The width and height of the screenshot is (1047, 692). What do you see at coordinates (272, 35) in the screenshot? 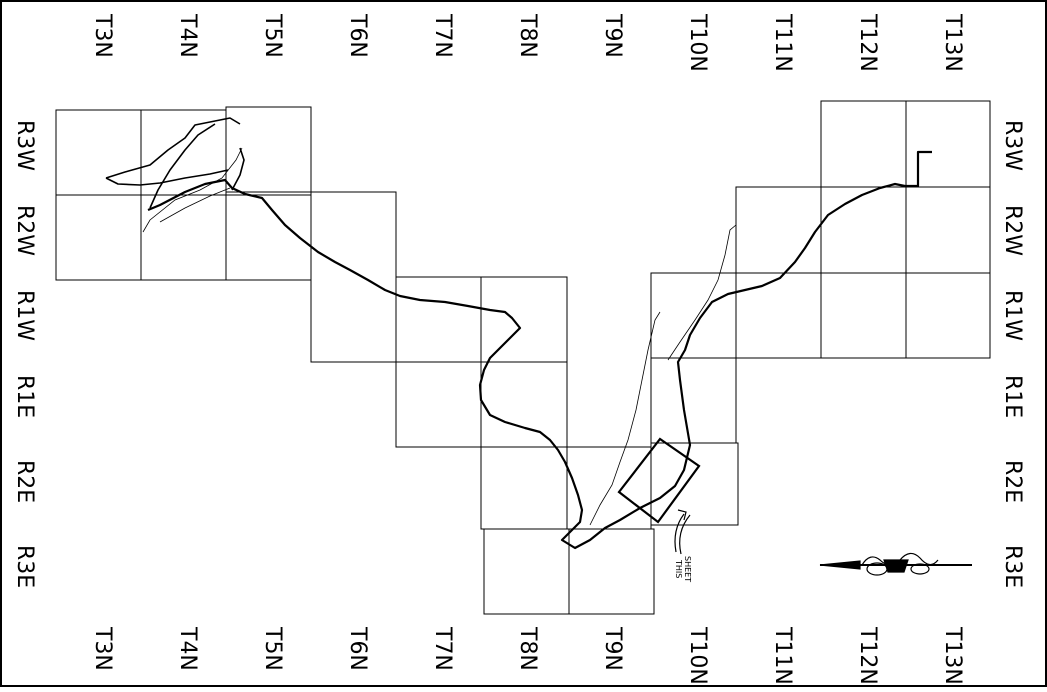
I see `top-label-2: T5N` at bounding box center [272, 35].